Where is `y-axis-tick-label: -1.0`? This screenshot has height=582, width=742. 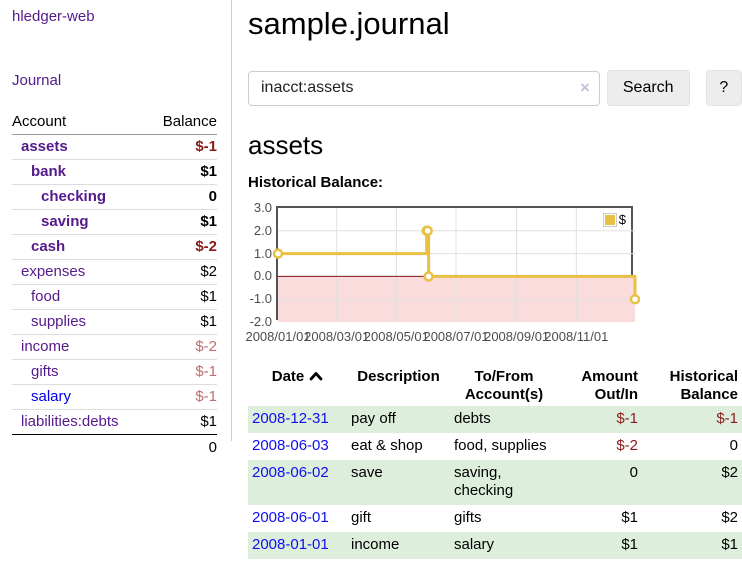
y-axis-tick-label: -1.0 is located at coordinates (260, 299).